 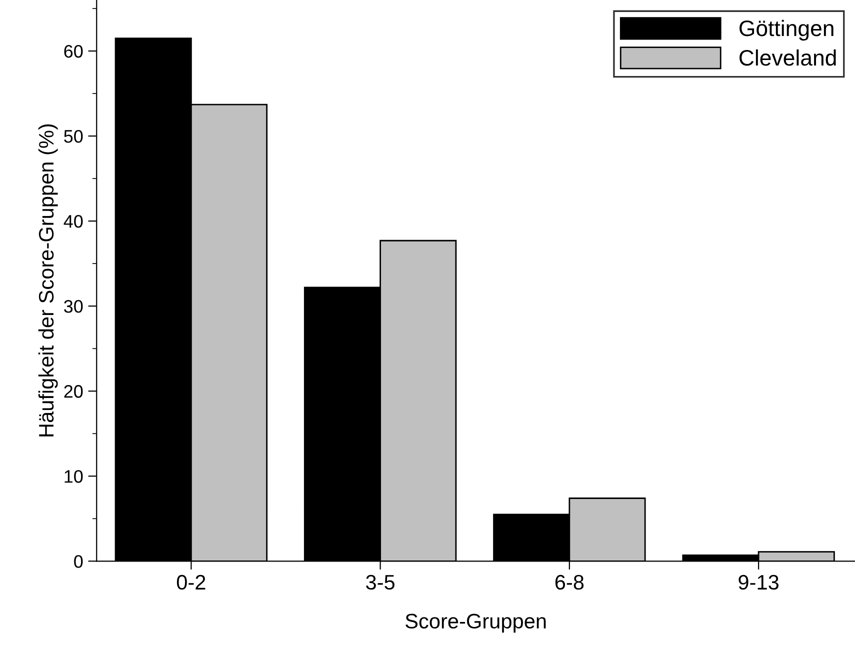 What do you see at coordinates (73, 306) in the screenshot?
I see `y-tick-label: 30` at bounding box center [73, 306].